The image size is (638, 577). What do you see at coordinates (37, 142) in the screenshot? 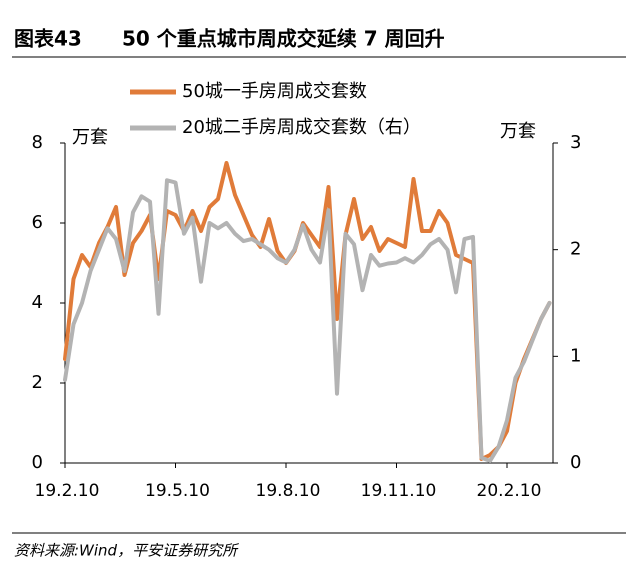
I see `y-tick-label: 8` at bounding box center [37, 142].